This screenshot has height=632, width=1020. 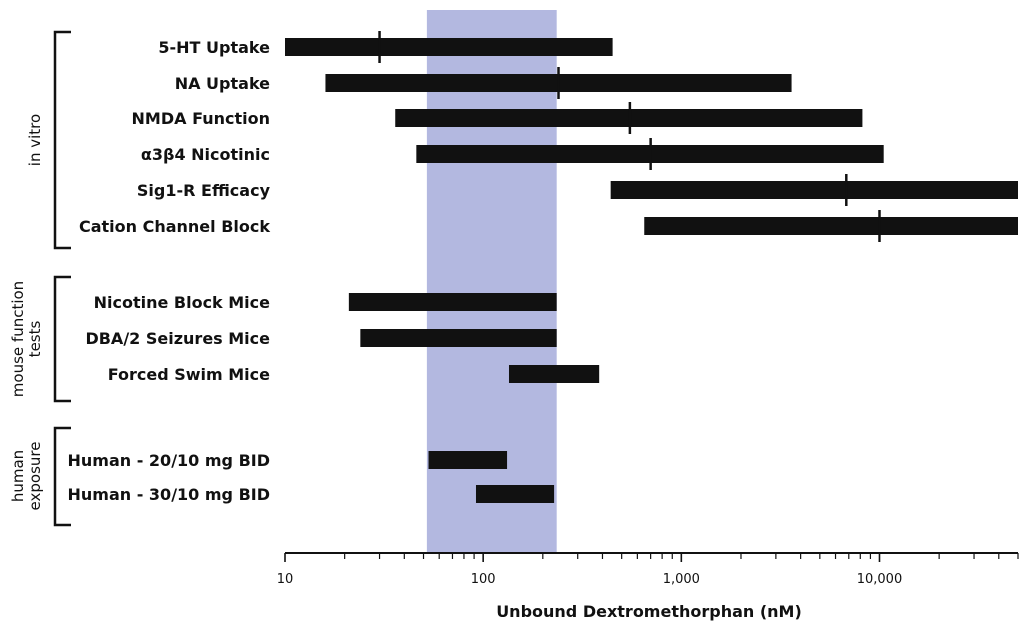 What do you see at coordinates (35, 339) in the screenshot?
I see `group-label: tests` at bounding box center [35, 339].